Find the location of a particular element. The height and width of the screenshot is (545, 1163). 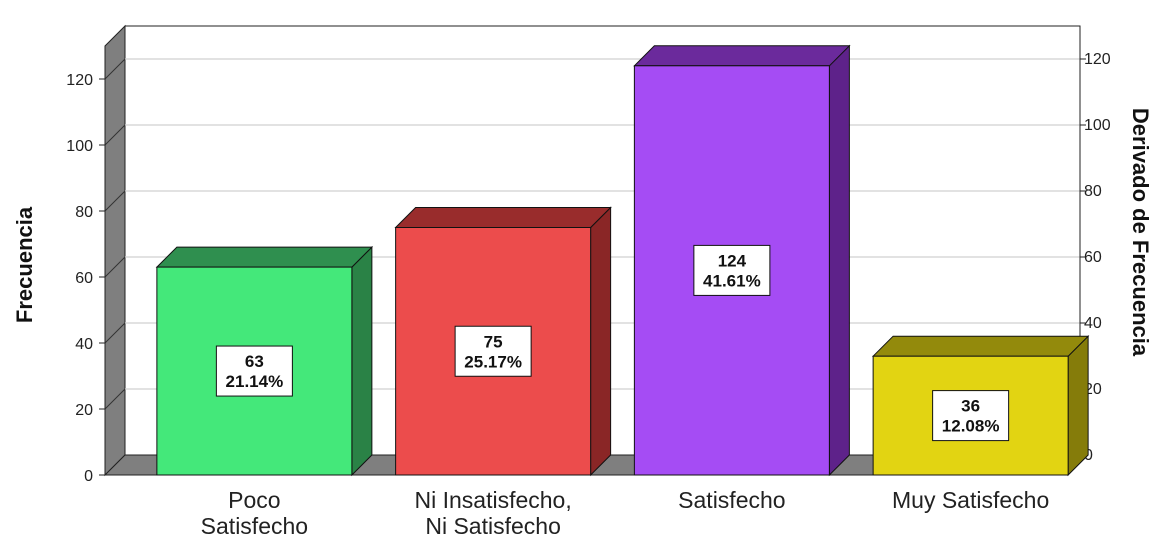

data-label-count: 36 is located at coordinates (970, 406).